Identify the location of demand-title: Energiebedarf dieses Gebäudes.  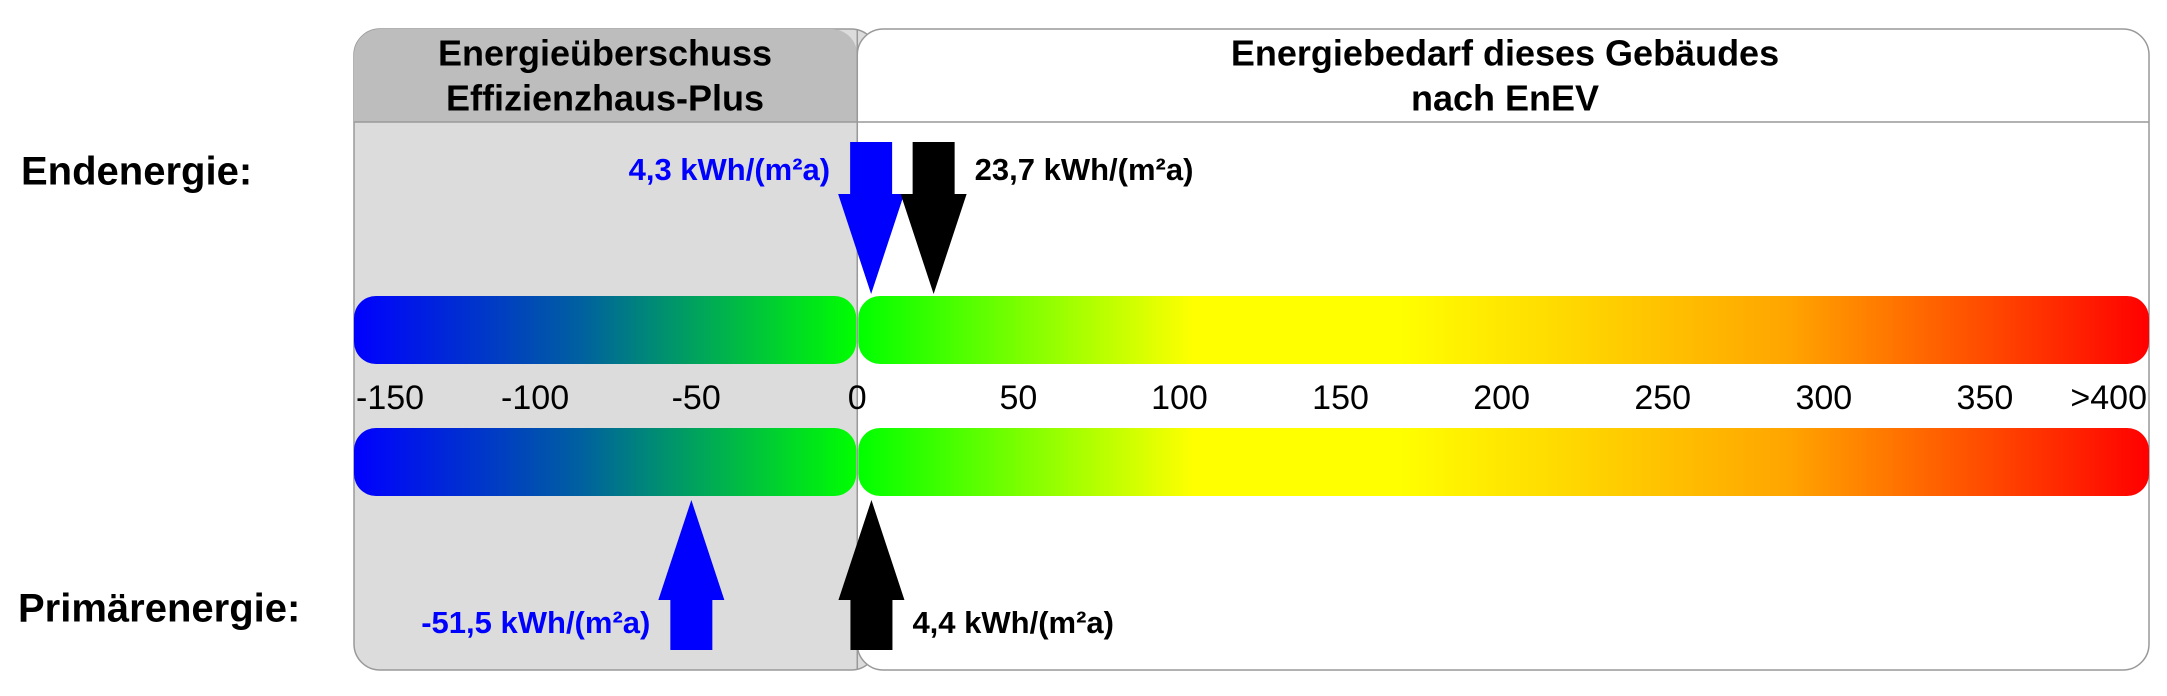
(1505, 53).